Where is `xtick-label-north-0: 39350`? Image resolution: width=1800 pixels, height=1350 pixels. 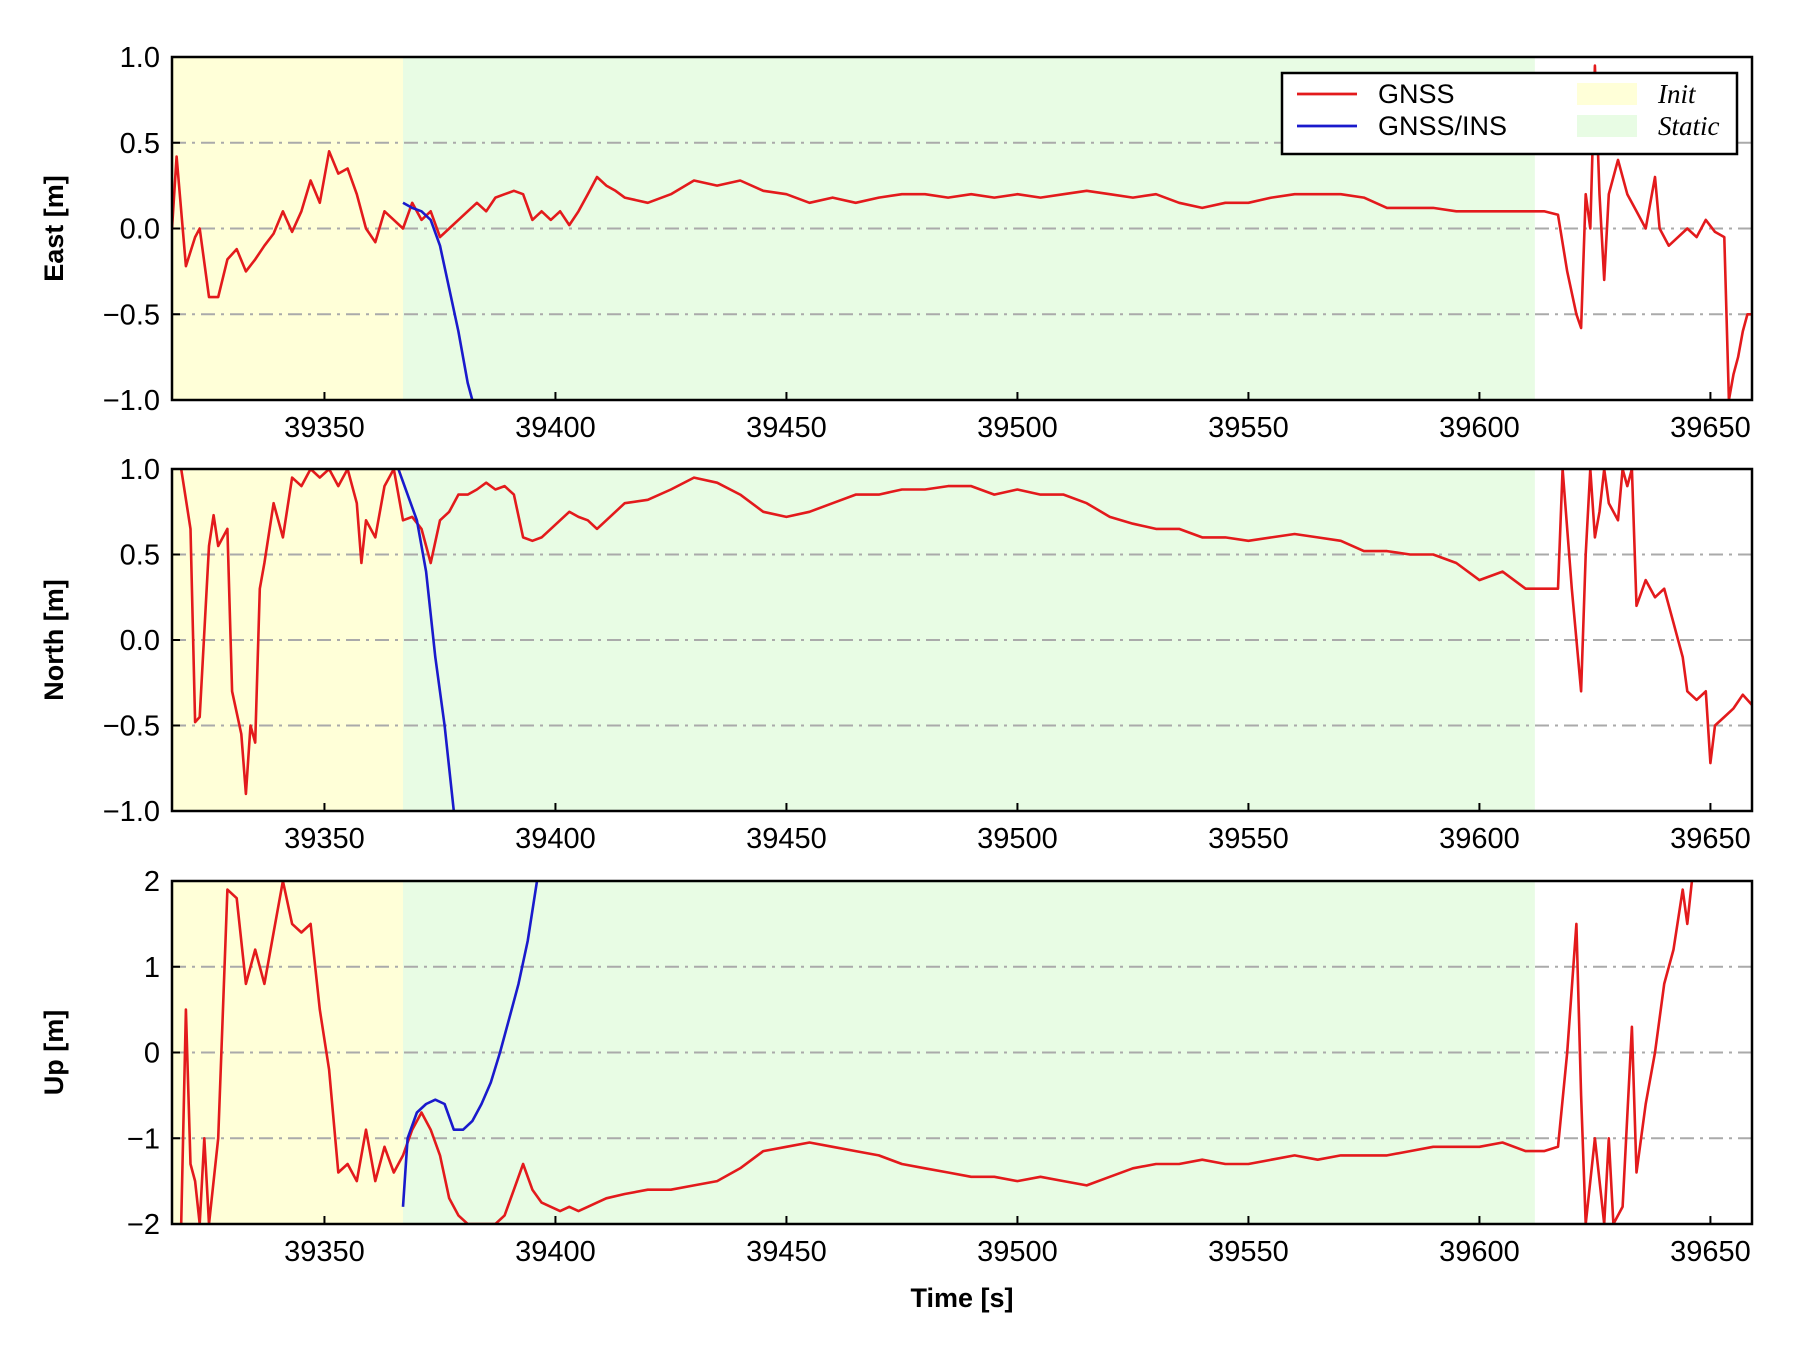
xtick-label-north-0: 39350 is located at coordinates (324, 839).